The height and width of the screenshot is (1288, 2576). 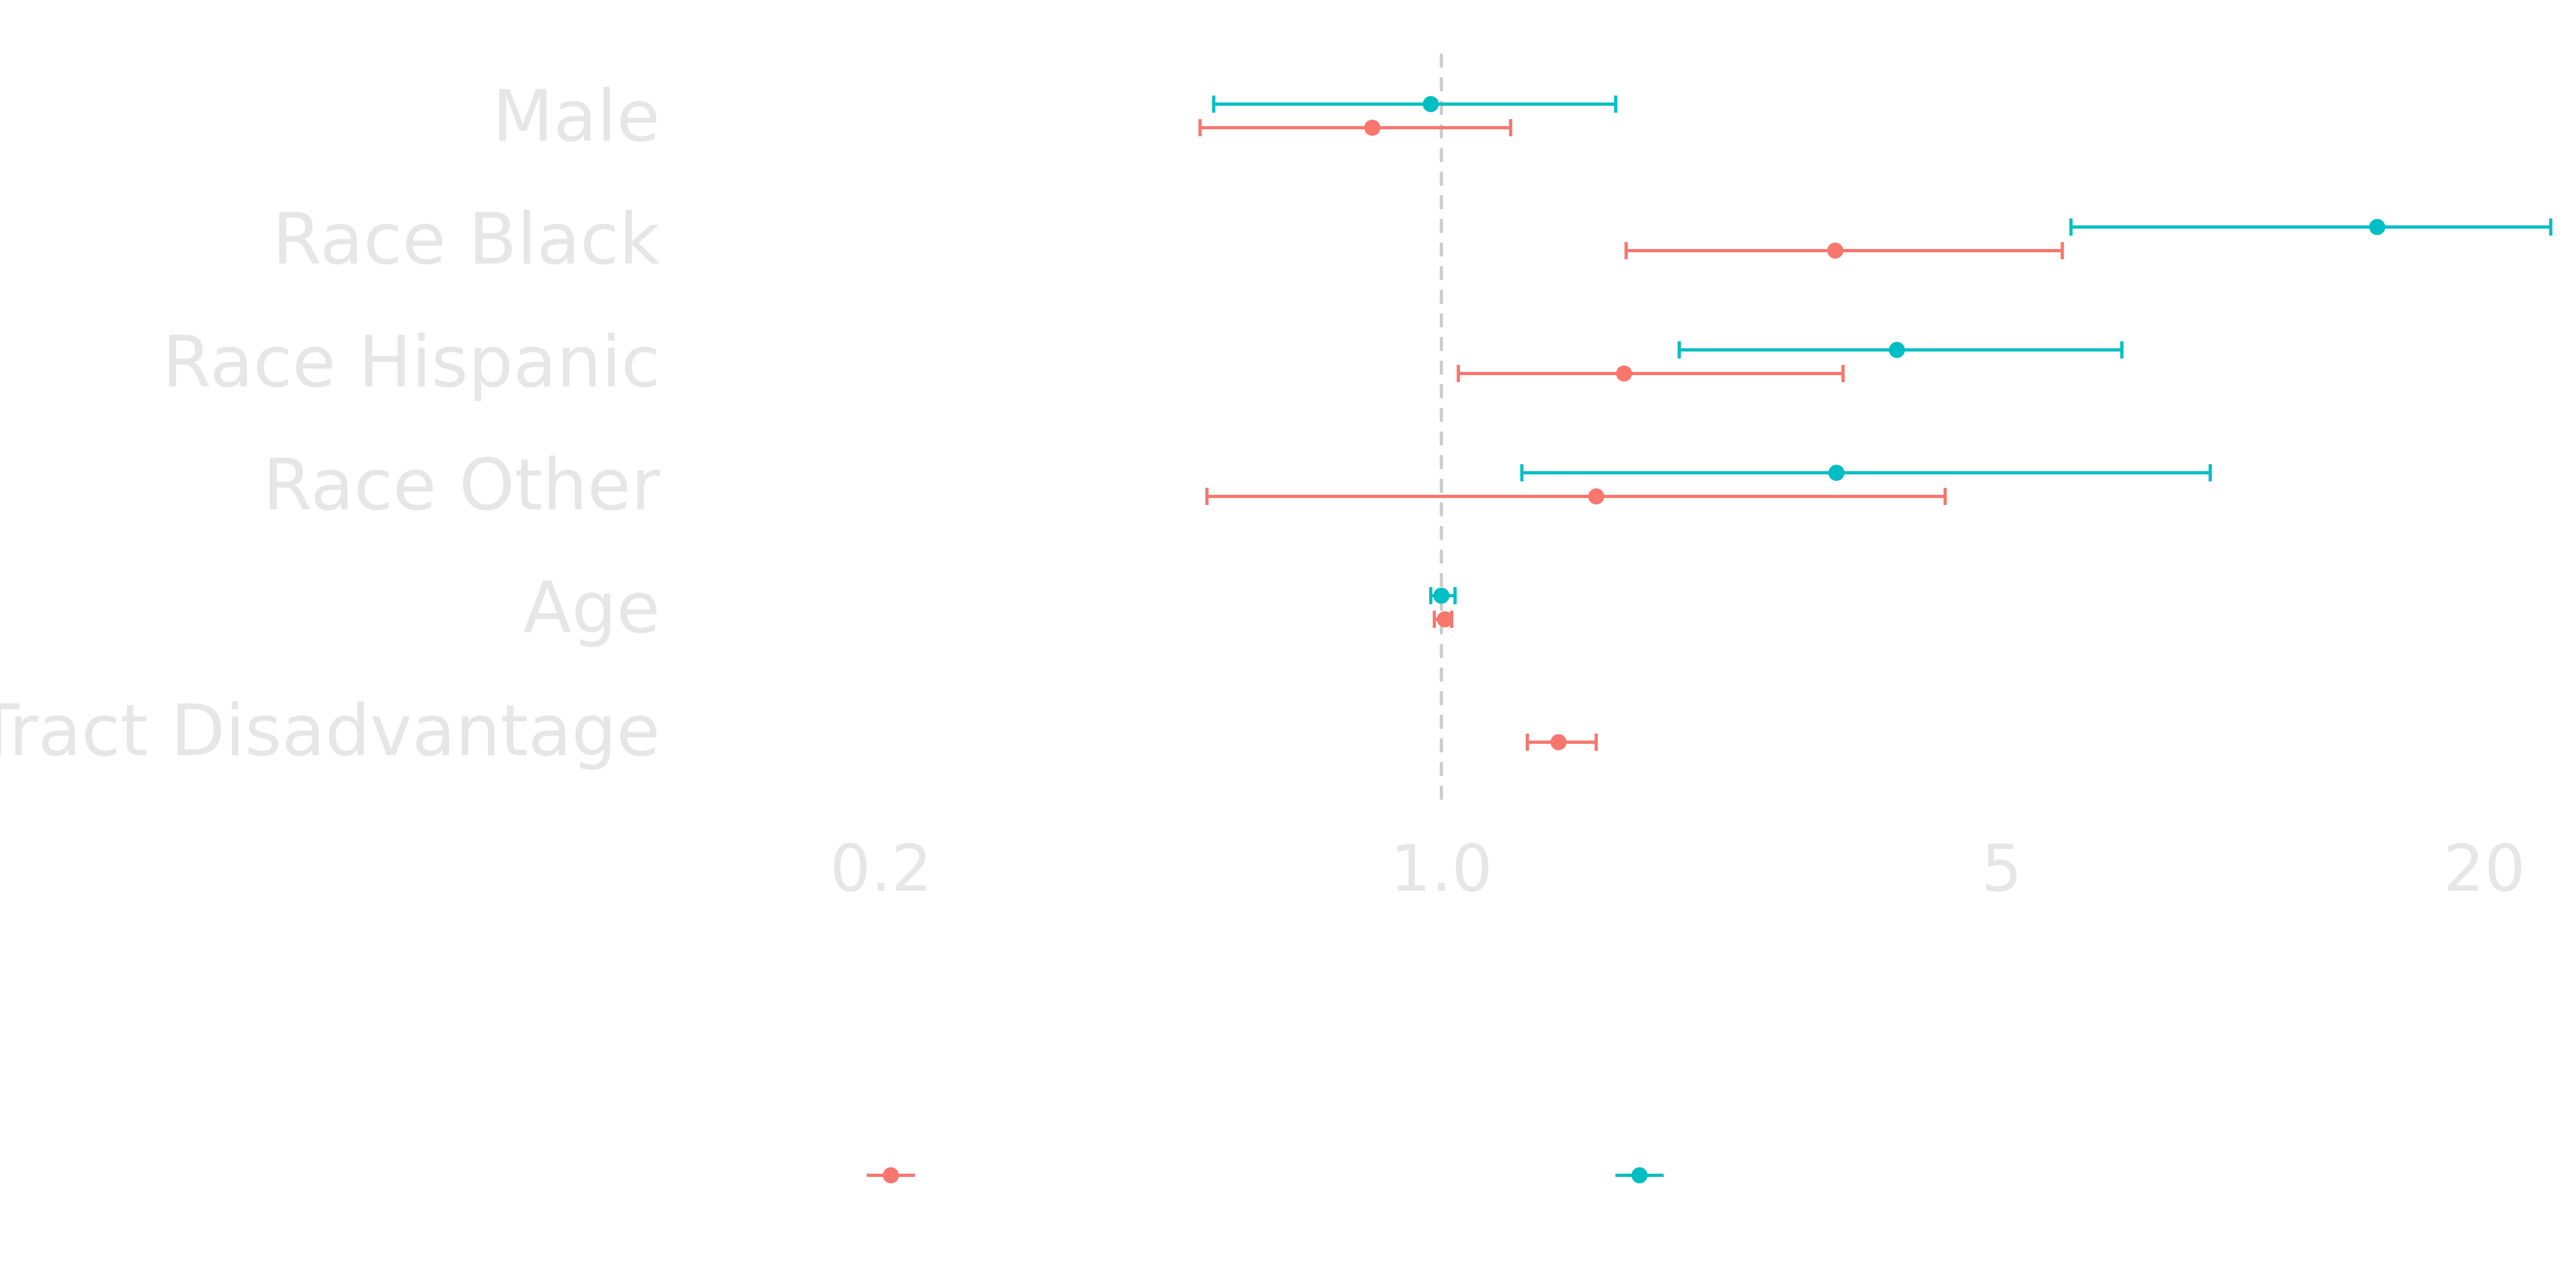 I want to click on category-label: Race Black, so click(x=466, y=239).